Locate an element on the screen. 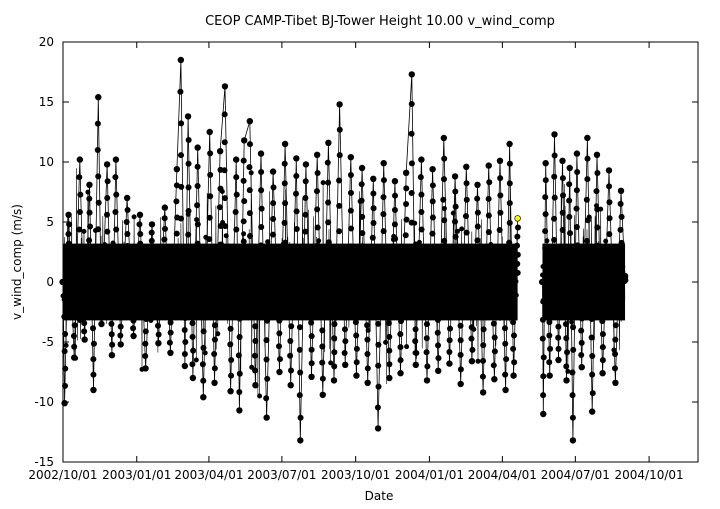 The width and height of the screenshot is (720, 509). x-tick-label: 2003/10/01 is located at coordinates (355, 475).